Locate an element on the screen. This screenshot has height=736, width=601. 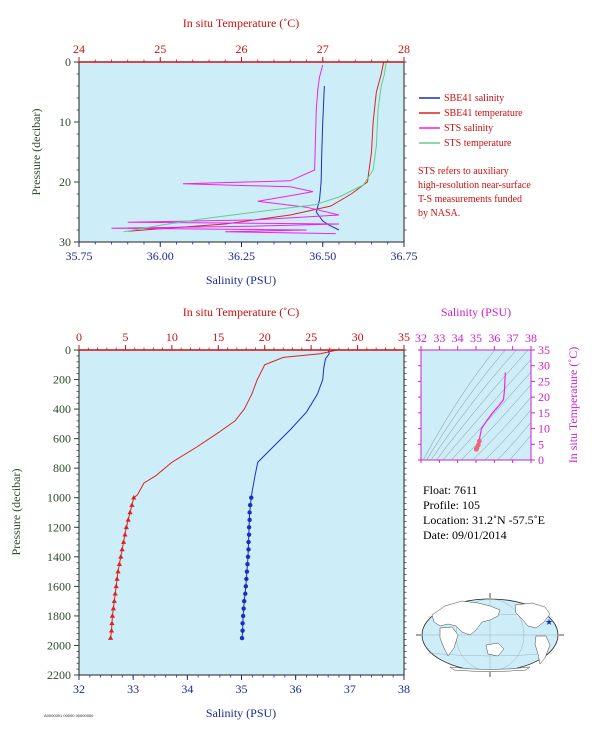
location-text: Location: 31.2˚N -57.5˚E is located at coordinates (484, 520).